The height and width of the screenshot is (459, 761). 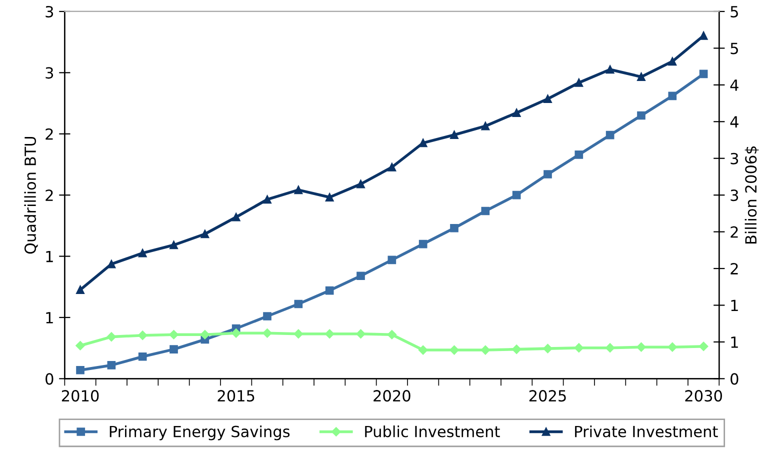 What do you see at coordinates (392, 396) in the screenshot?
I see `x-tick-label: 2020` at bounding box center [392, 396].